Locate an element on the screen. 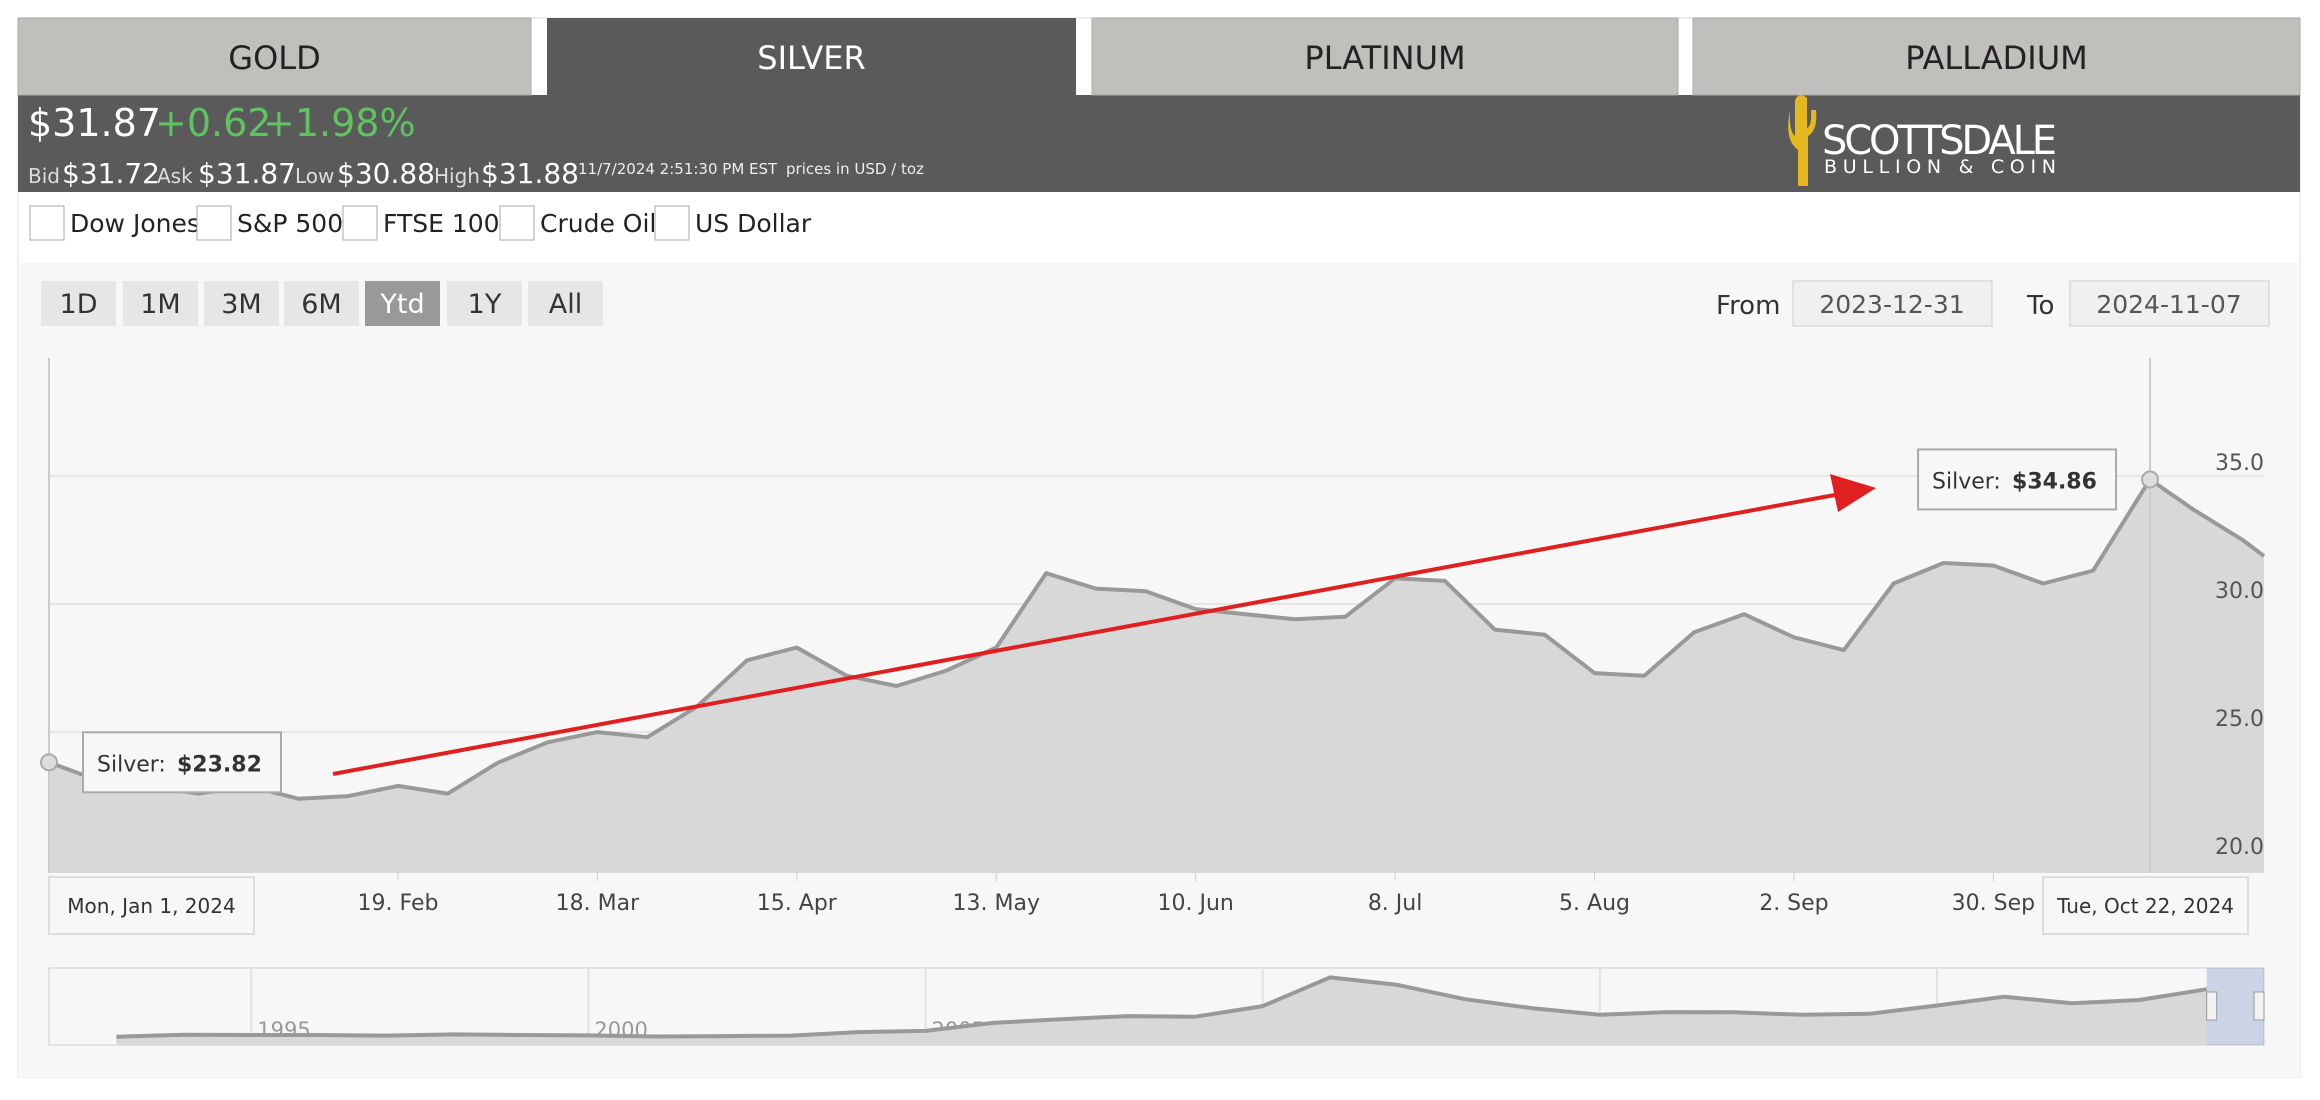 The height and width of the screenshot is (1100, 2320). x-tick-label: 30. Sep is located at coordinates (1993, 903).